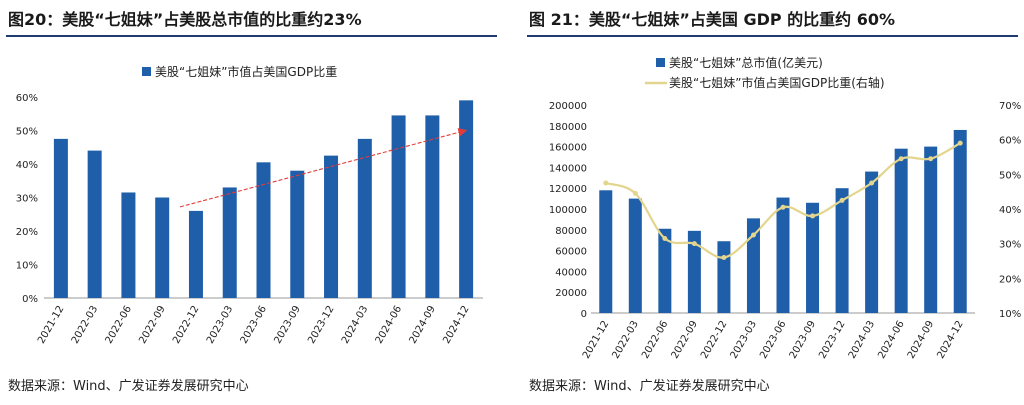  Describe the element at coordinates (568, 106) in the screenshot. I see `y-tick-label: 200000` at that location.